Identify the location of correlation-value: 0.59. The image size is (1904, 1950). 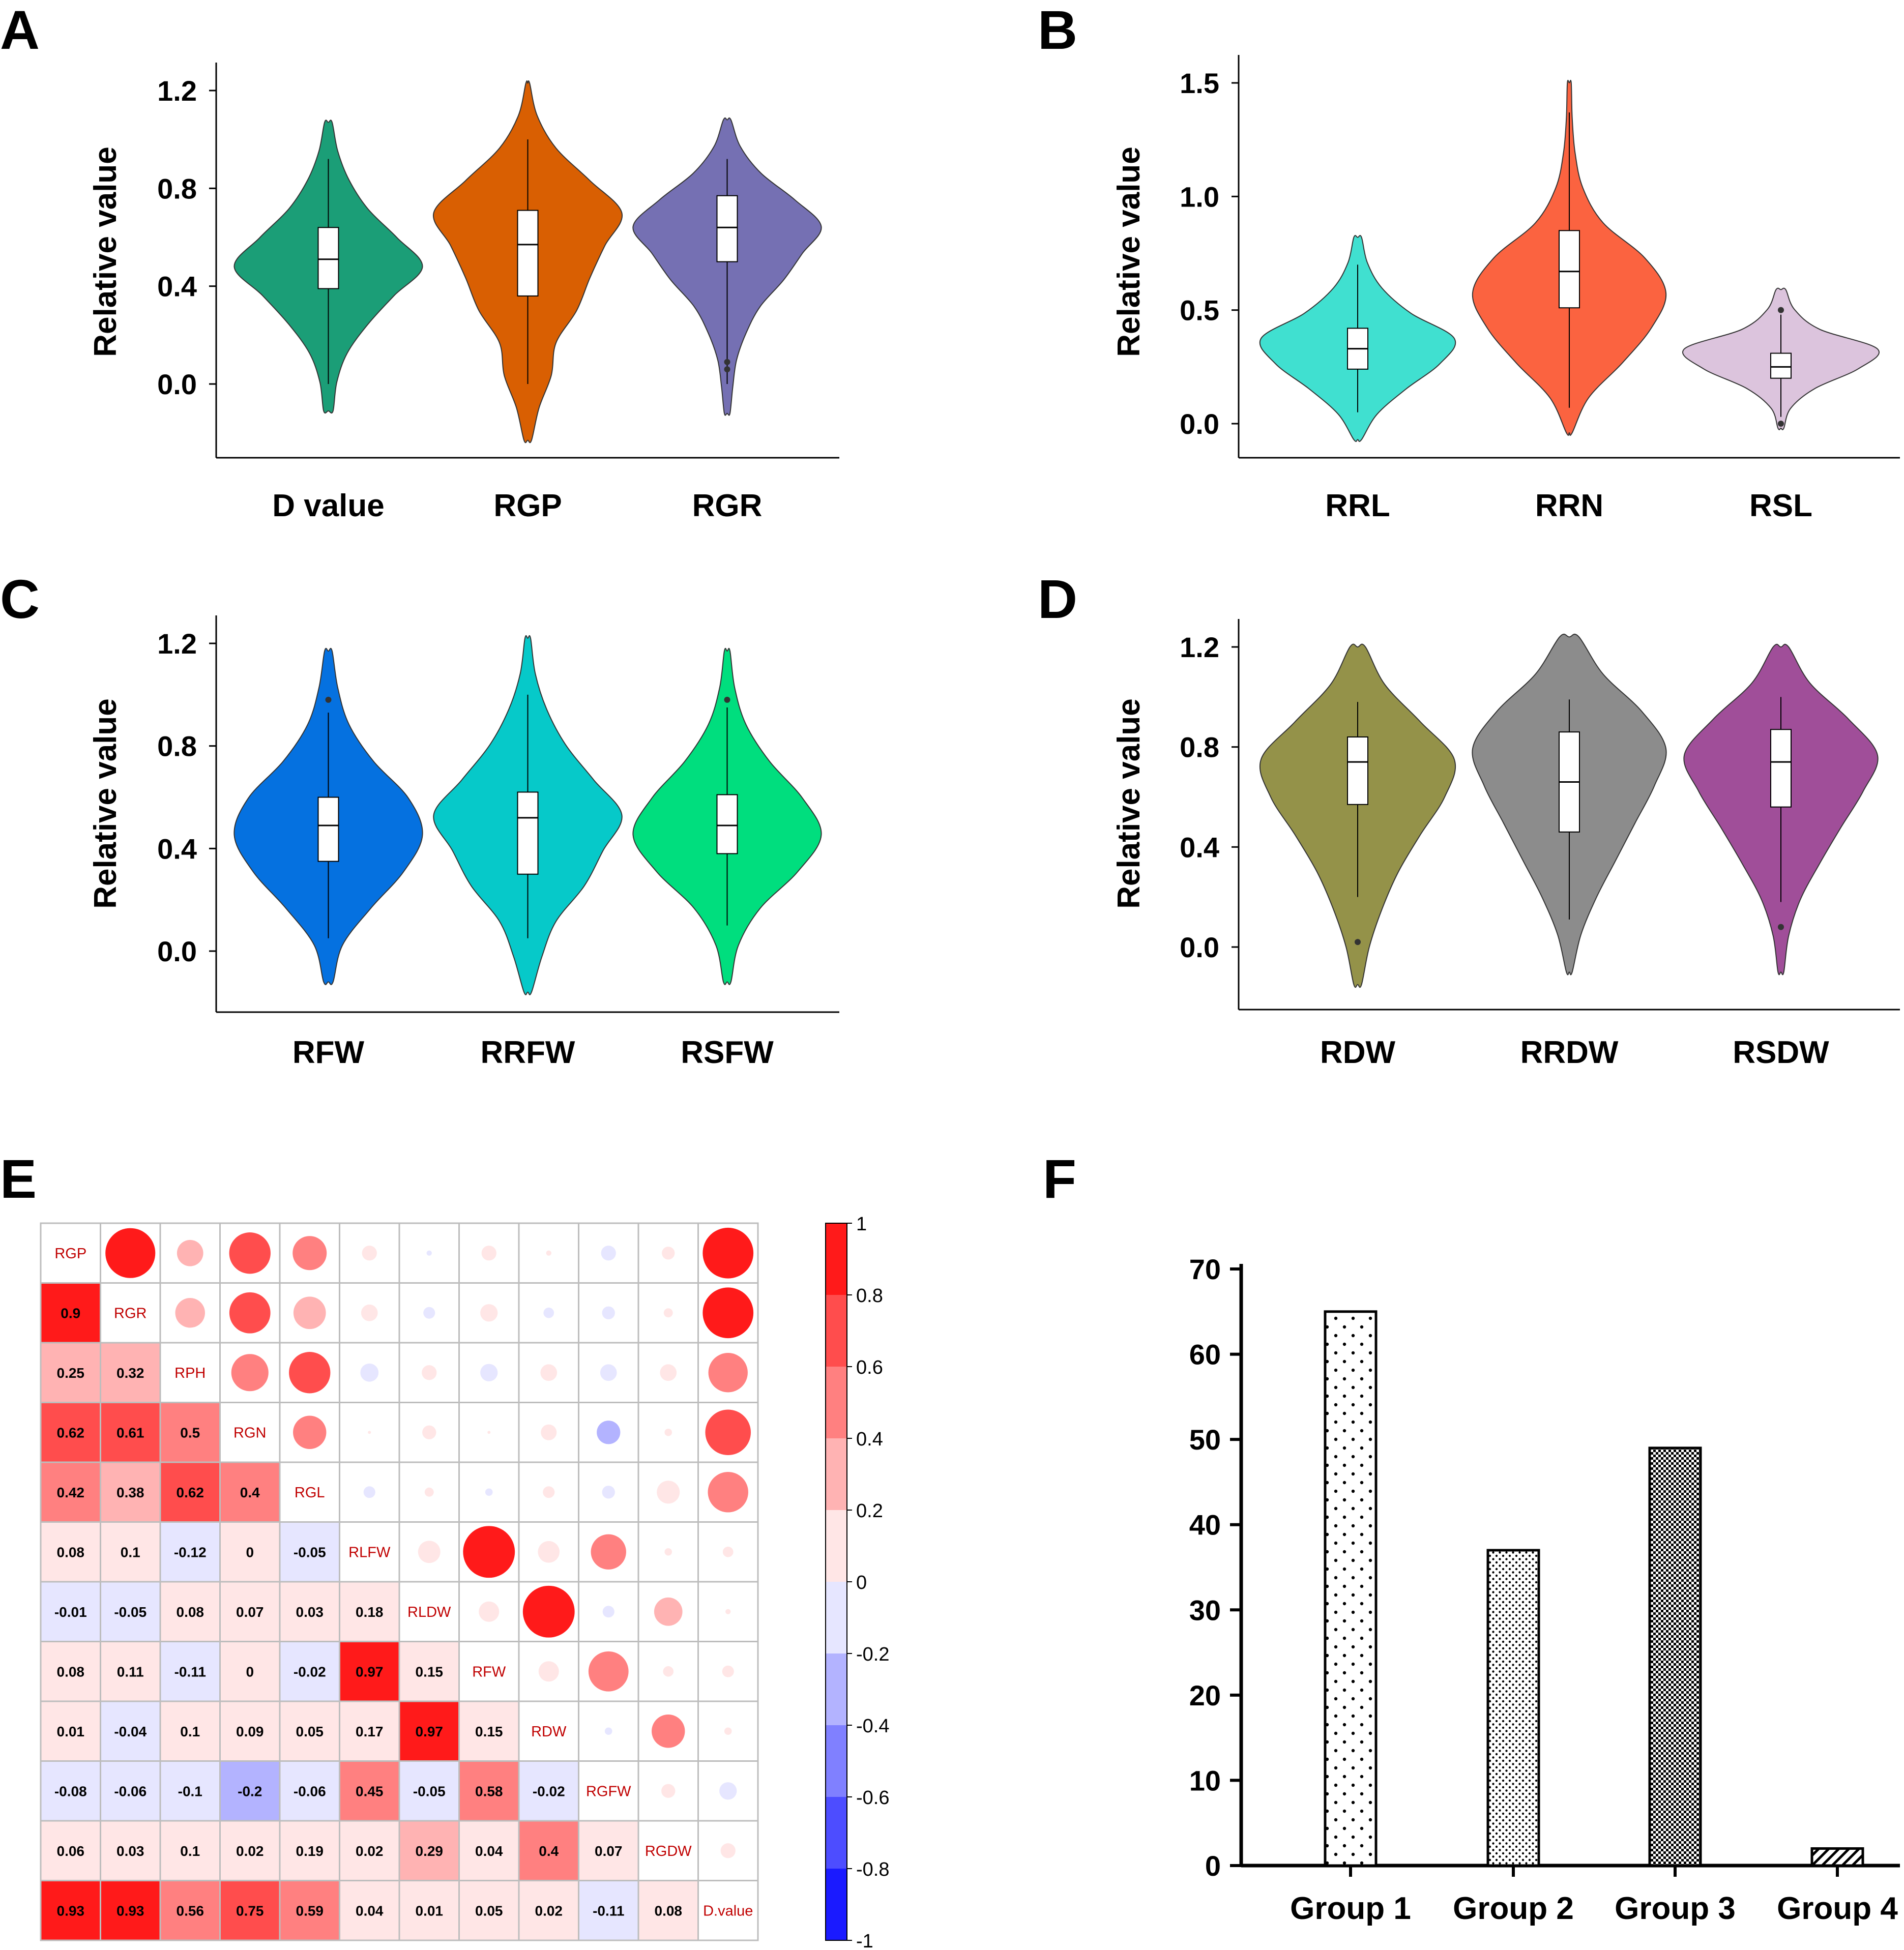
(310, 1910).